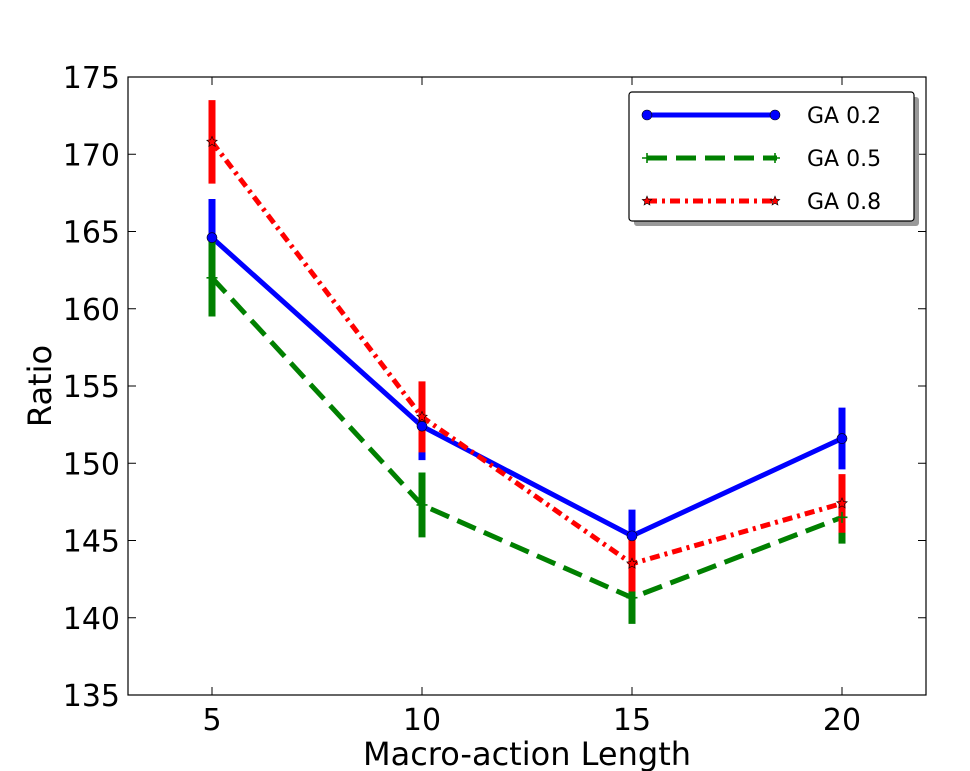  I want to click on y-tick-label: 160, so click(91, 310).